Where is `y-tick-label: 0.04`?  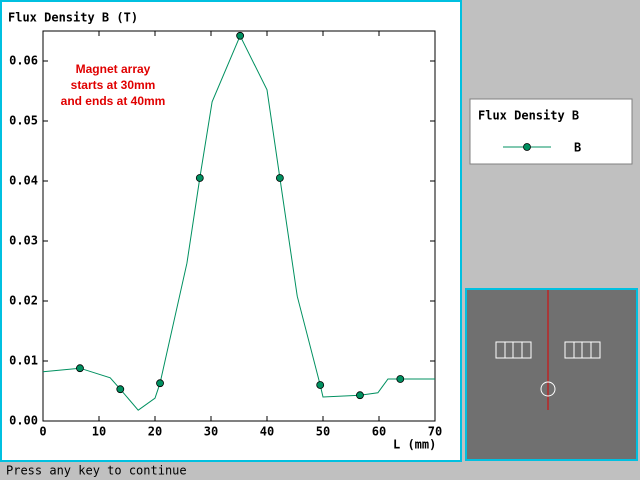 y-tick-label: 0.04 is located at coordinates (23, 181).